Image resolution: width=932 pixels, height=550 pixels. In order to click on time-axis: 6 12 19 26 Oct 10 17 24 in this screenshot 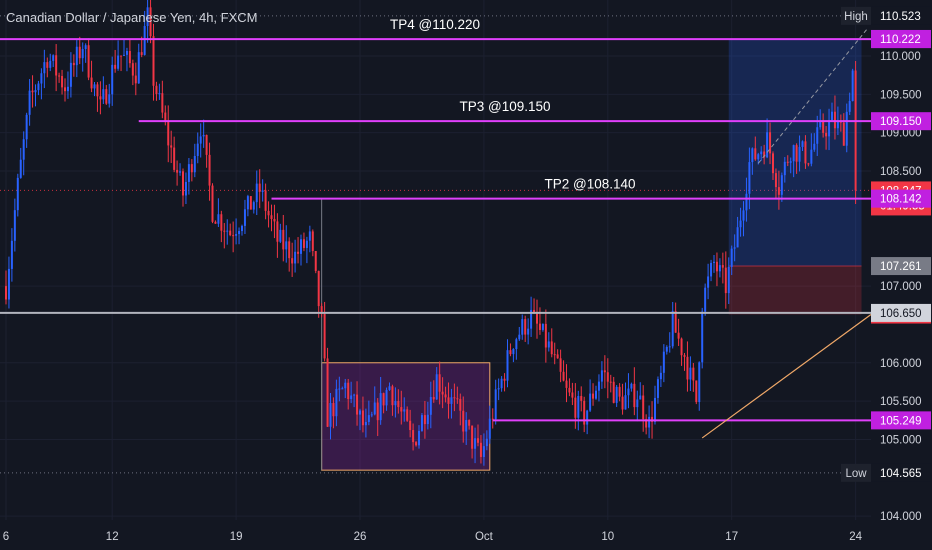, I will do `click(466, 535)`.